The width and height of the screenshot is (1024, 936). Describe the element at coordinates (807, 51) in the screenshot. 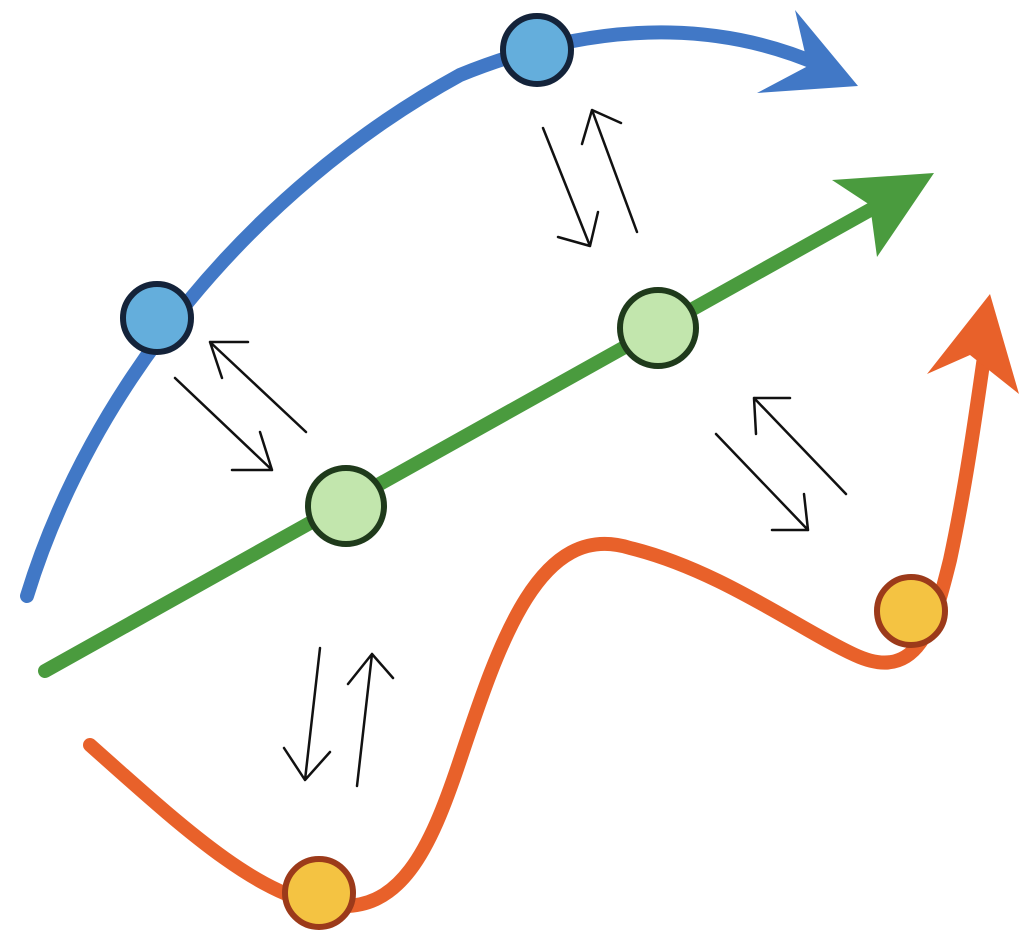

I see `upper-path-arrowhead` at that location.